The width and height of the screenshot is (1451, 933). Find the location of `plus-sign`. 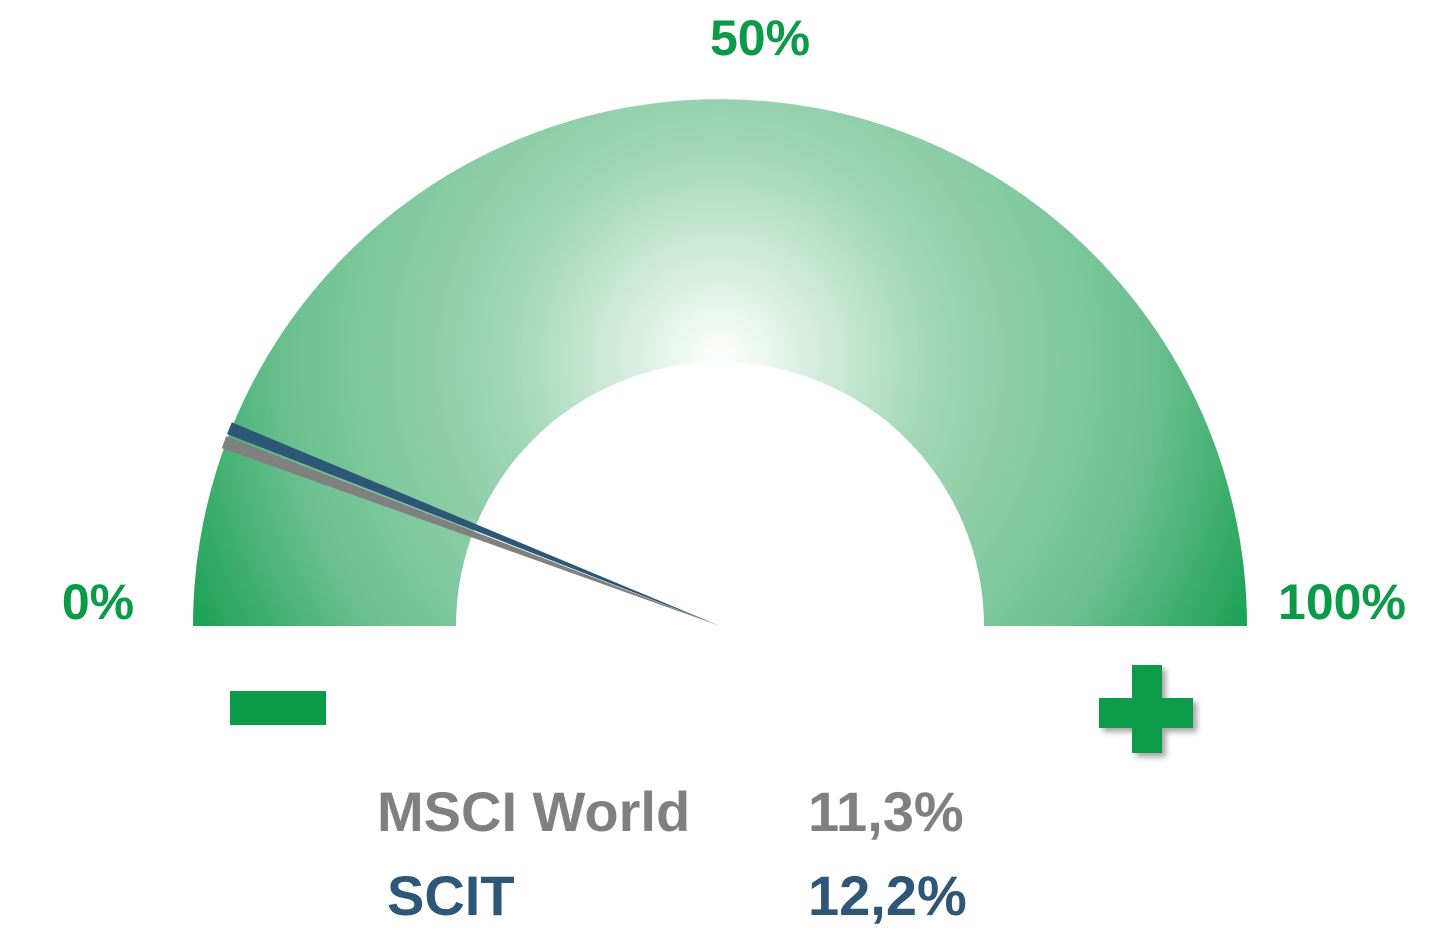

plus-sign is located at coordinates (1146, 709).